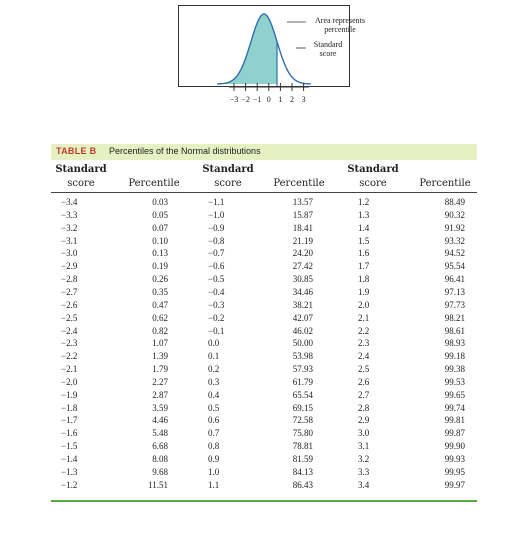 This screenshot has height=548, width=523. Describe the element at coordinates (302, 484) in the screenshot. I see `percentile-cell: 86.43` at that location.